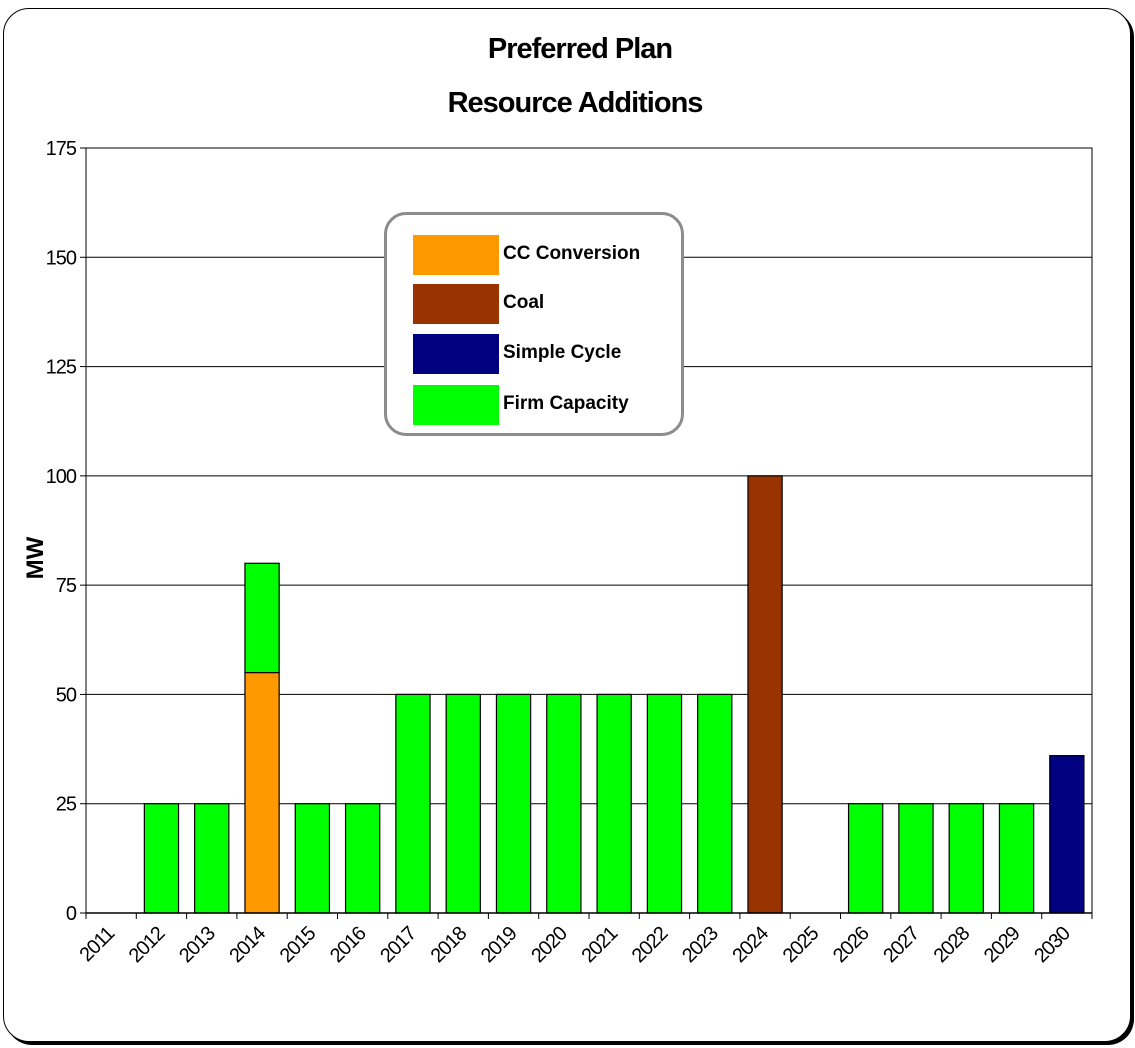 The height and width of the screenshot is (1048, 1135). Describe the element at coordinates (715, 803) in the screenshot. I see `bar-firm-capacity-2023` at that location.